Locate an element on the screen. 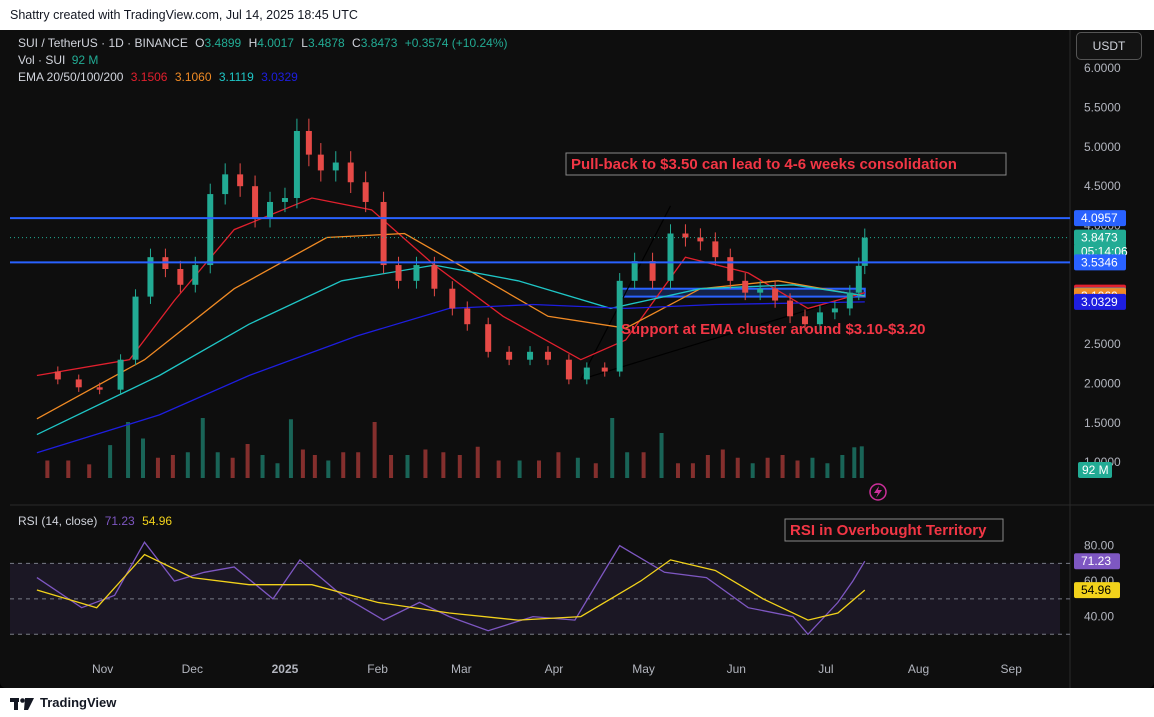  change-value: +0.3574 (+10.24%) is located at coordinates (456, 43).